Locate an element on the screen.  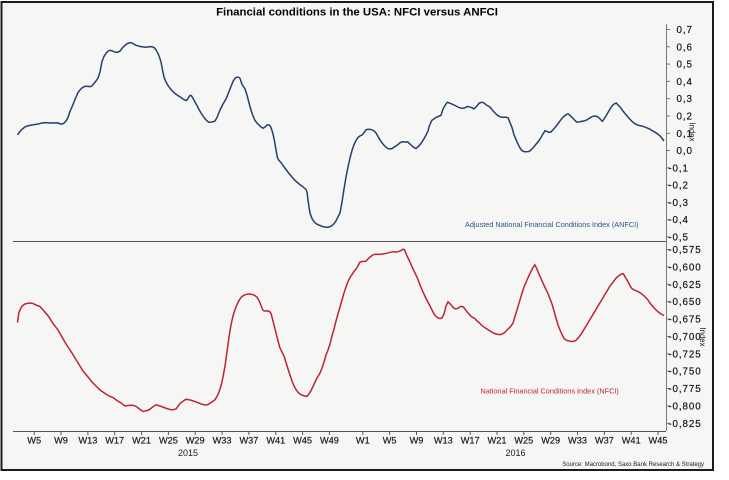
svg-text: 0,3 is located at coordinates (685, 99).